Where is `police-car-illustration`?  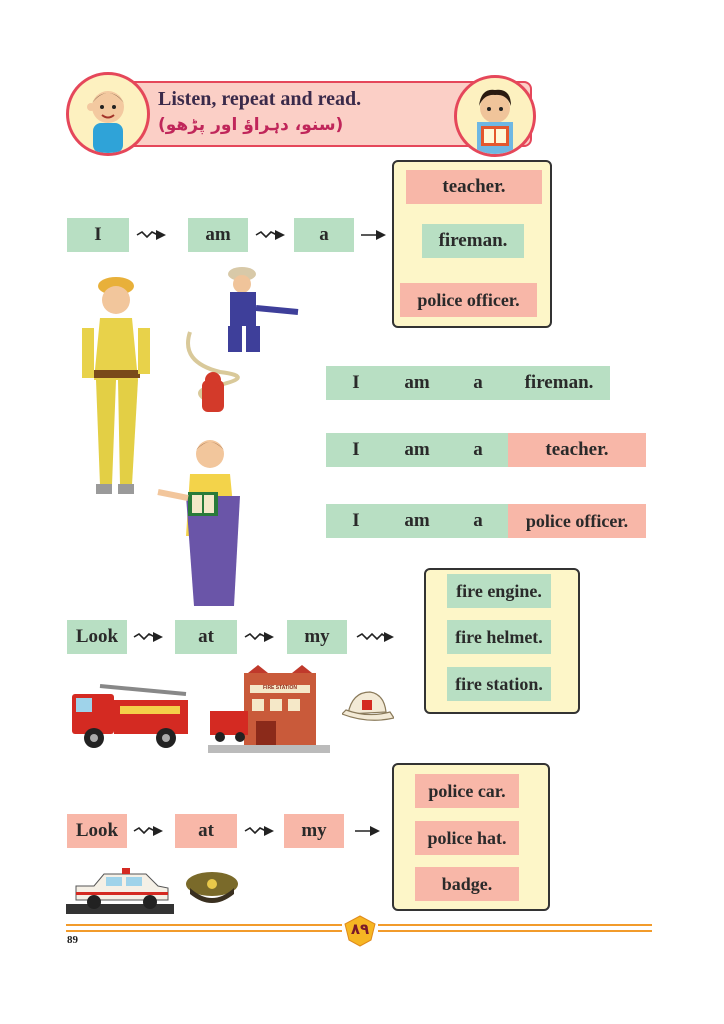
police-car-illustration is located at coordinates (120, 891).